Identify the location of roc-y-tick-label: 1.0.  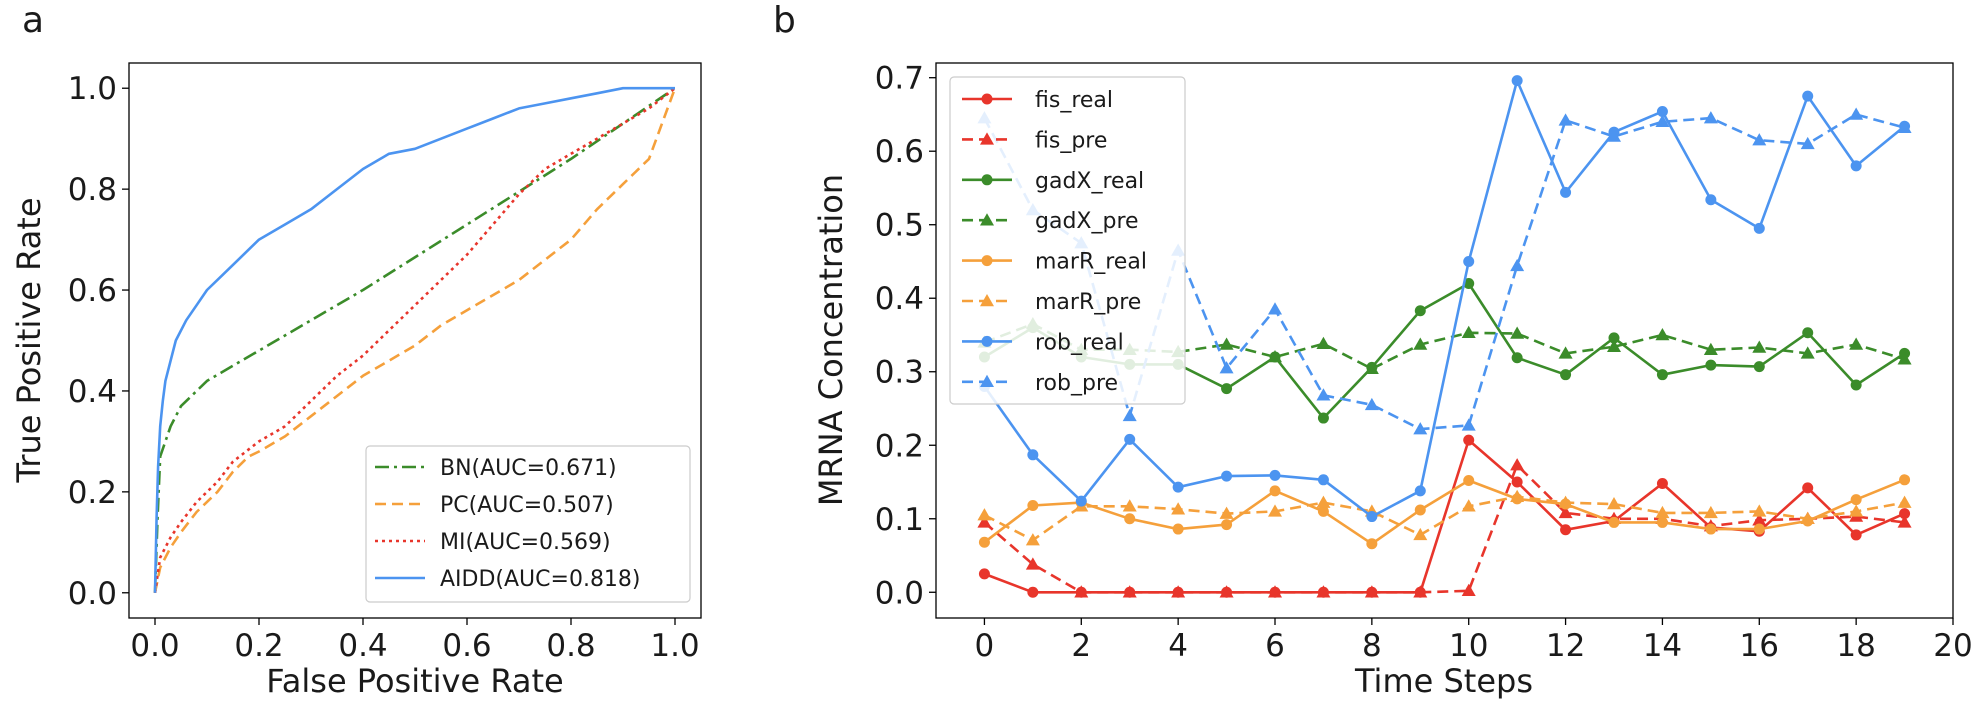
(92, 89).